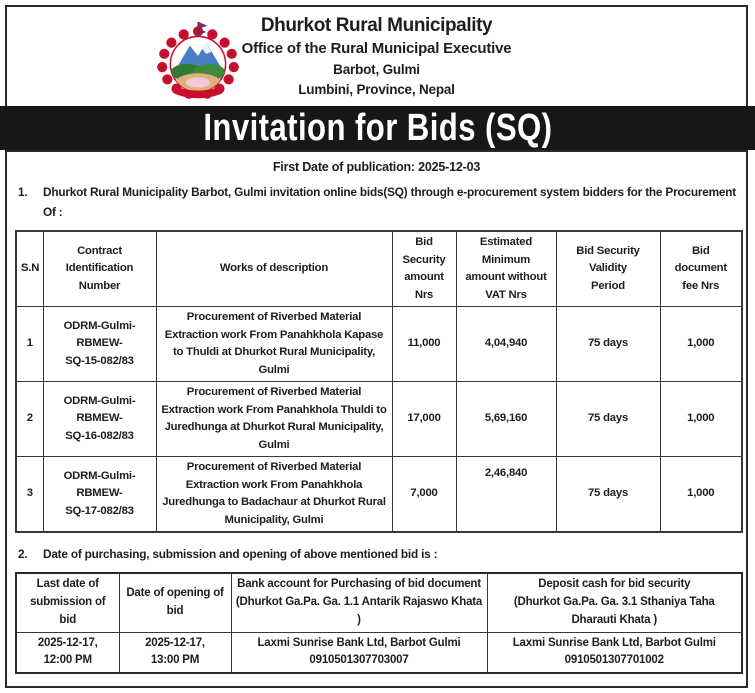  Describe the element at coordinates (23, 554) in the screenshot. I see `item-number: 2.` at that location.